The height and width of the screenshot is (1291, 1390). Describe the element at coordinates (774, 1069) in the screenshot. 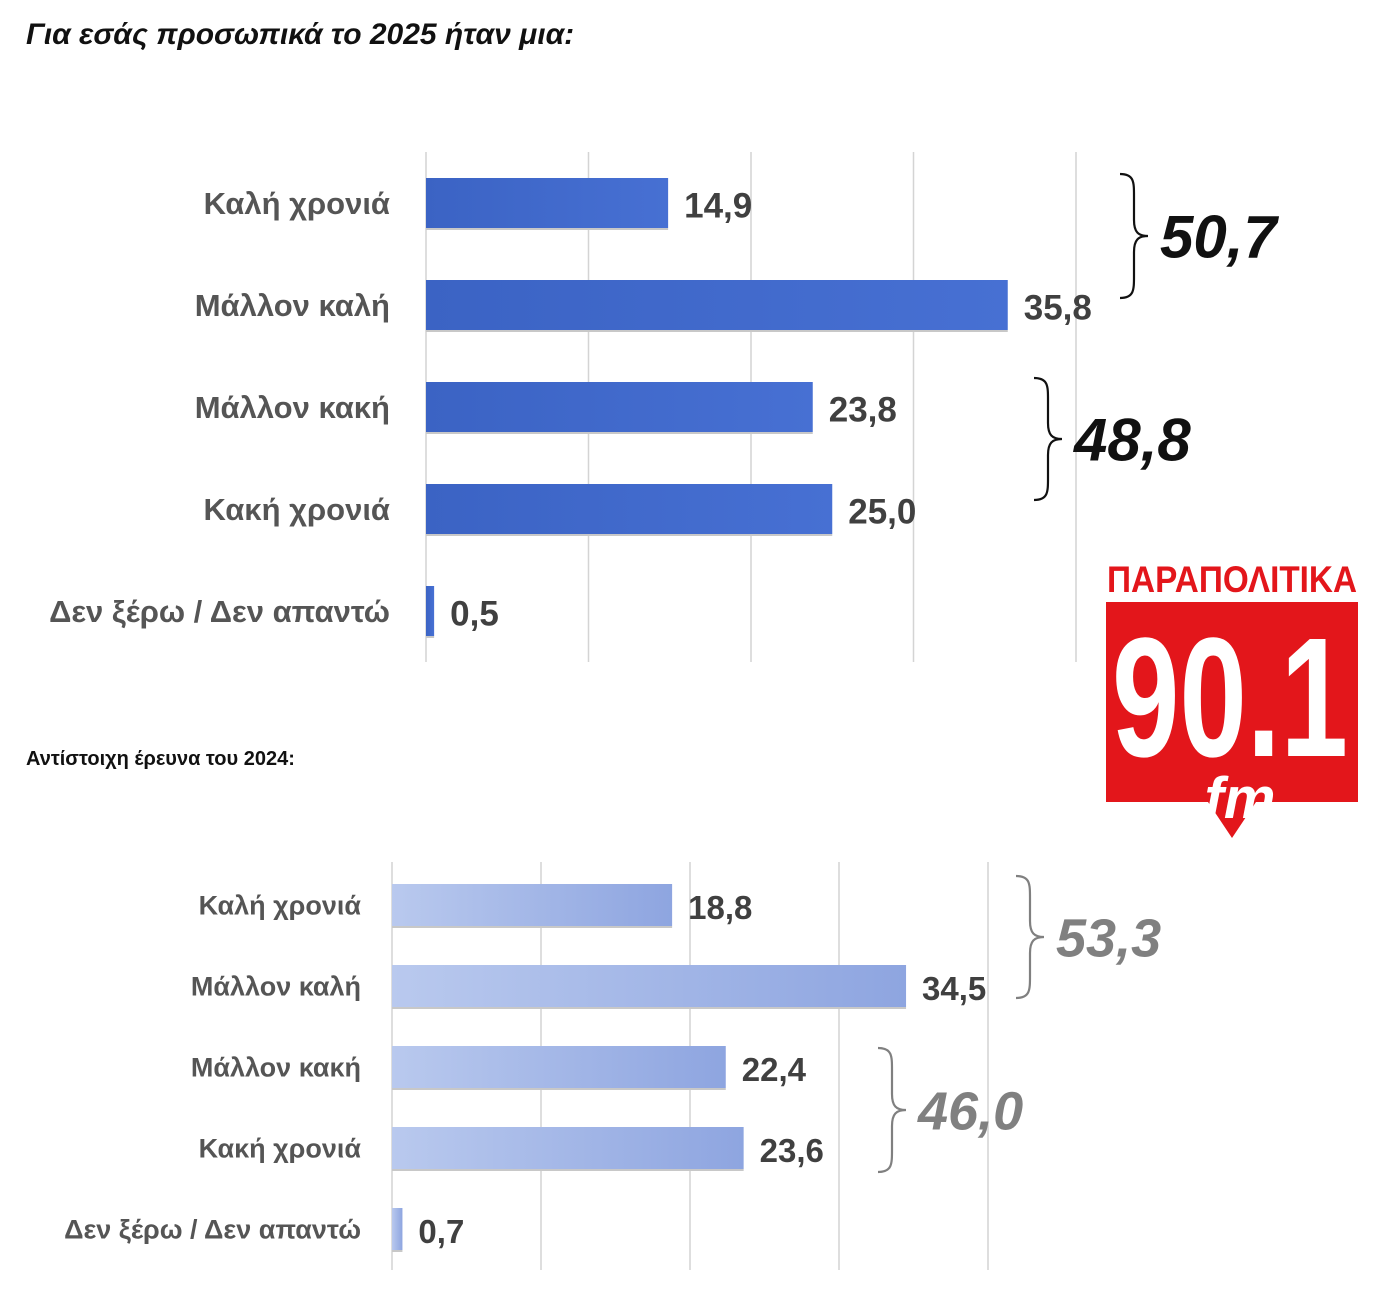

I see `value-label: 22,4` at that location.